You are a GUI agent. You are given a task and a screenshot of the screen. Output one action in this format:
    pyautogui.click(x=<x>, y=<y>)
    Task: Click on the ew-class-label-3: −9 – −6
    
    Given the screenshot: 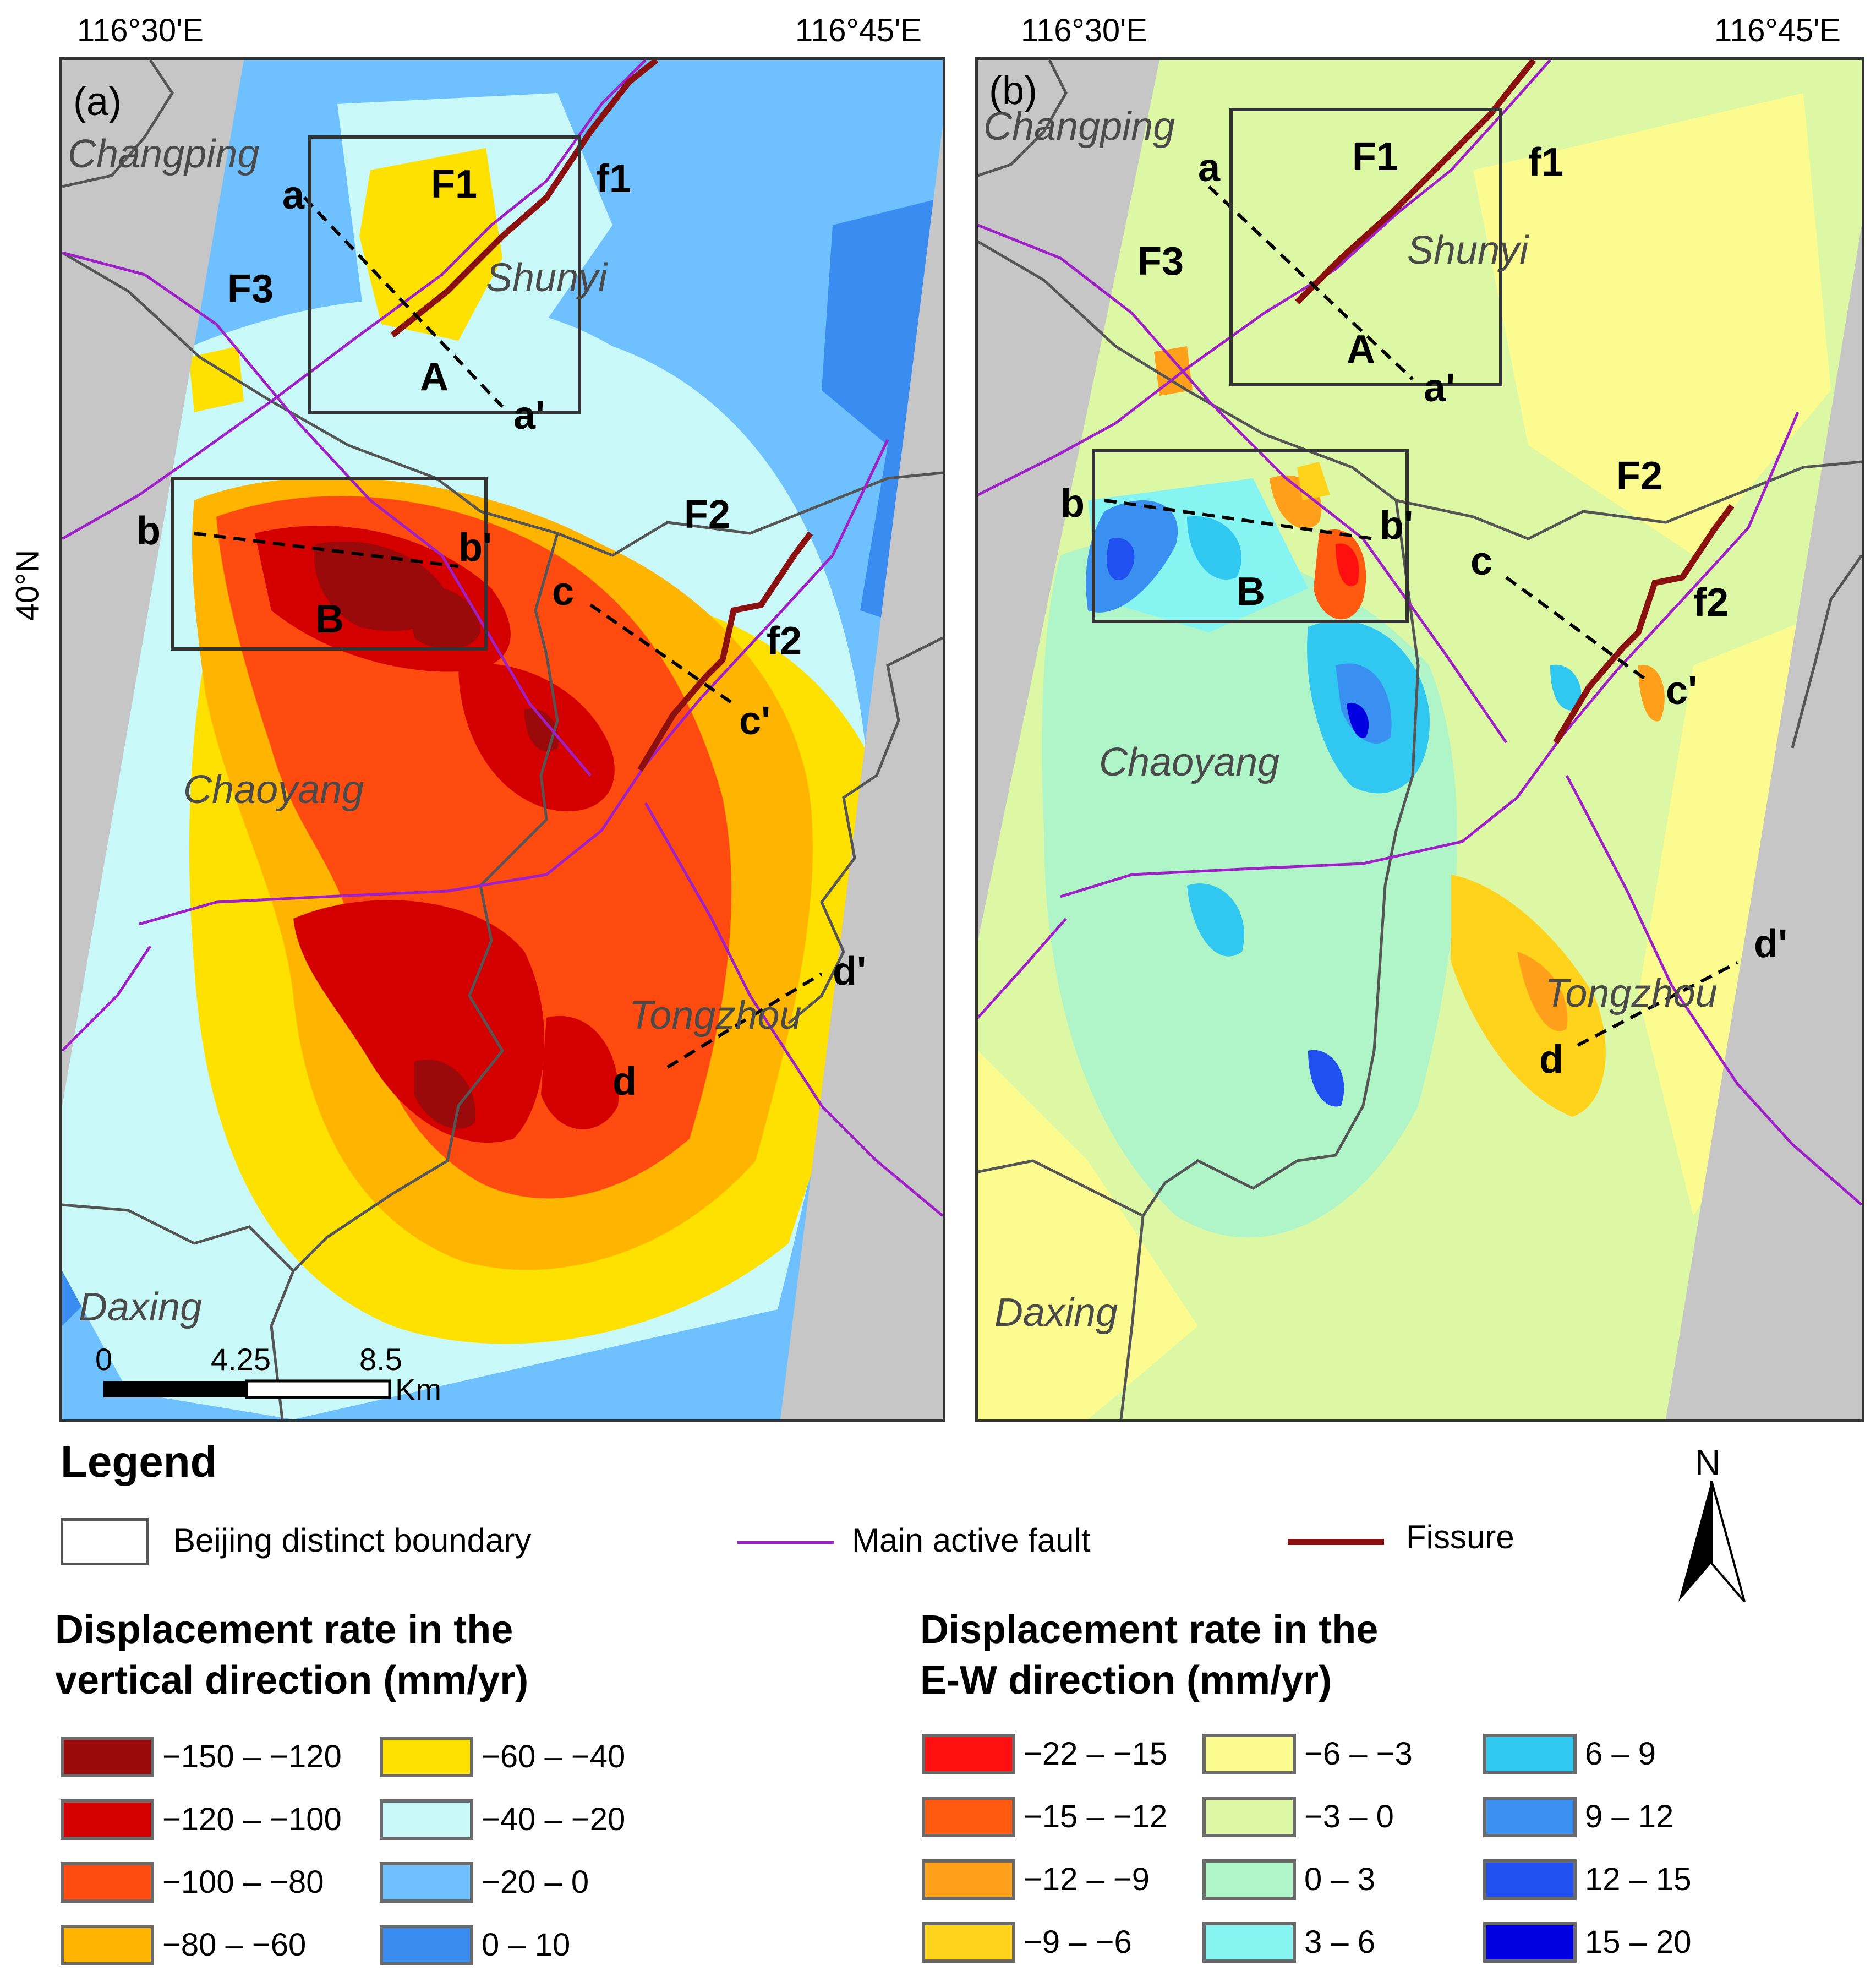 What is the action you would take?
    pyautogui.click(x=1078, y=1942)
    